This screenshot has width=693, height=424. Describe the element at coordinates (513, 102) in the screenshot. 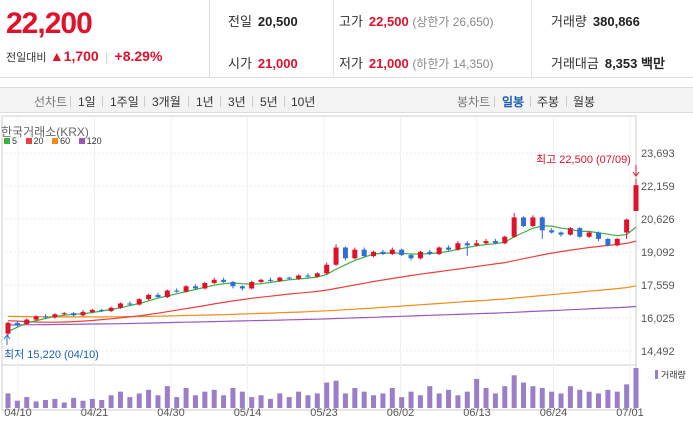

I see `tab-period-daily: 일봉` at that location.